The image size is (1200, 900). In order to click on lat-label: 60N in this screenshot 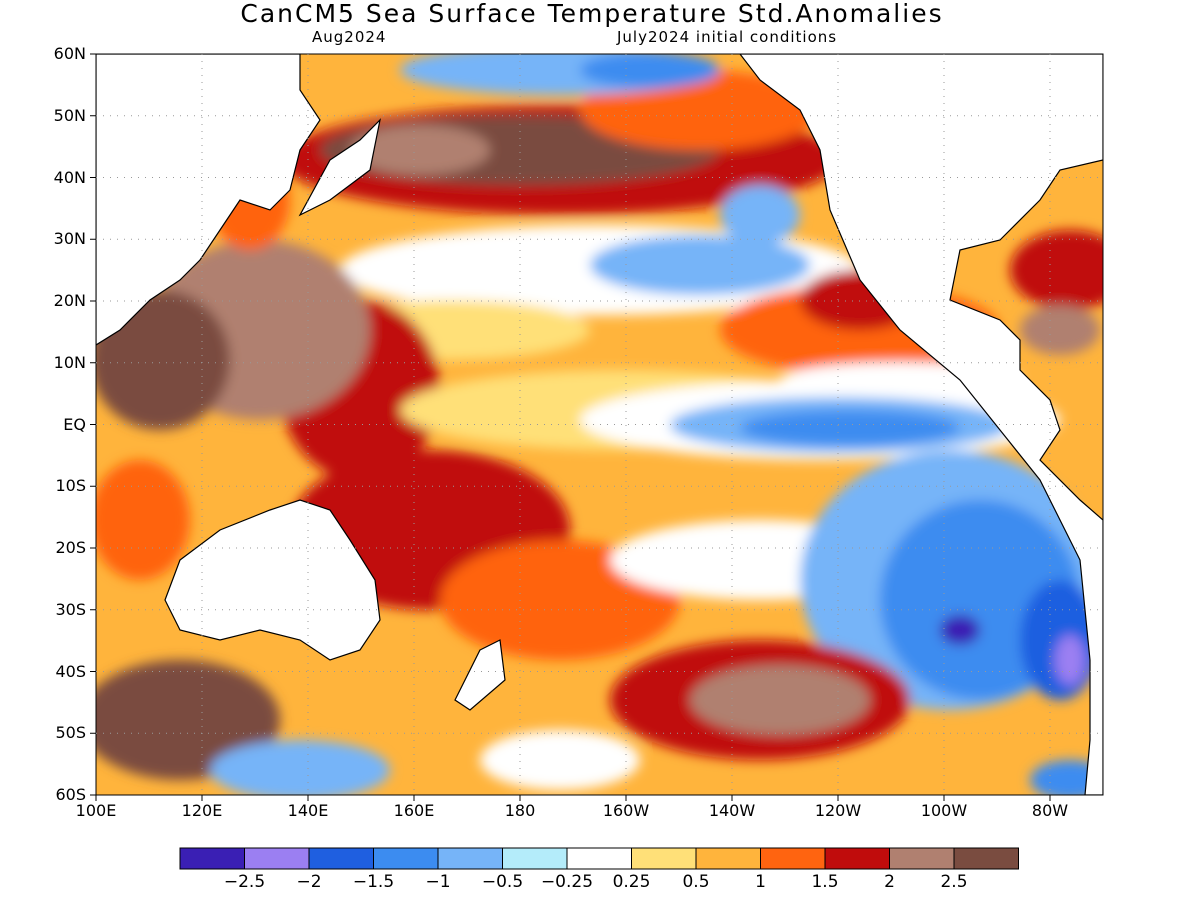, I will do `click(69, 53)`.